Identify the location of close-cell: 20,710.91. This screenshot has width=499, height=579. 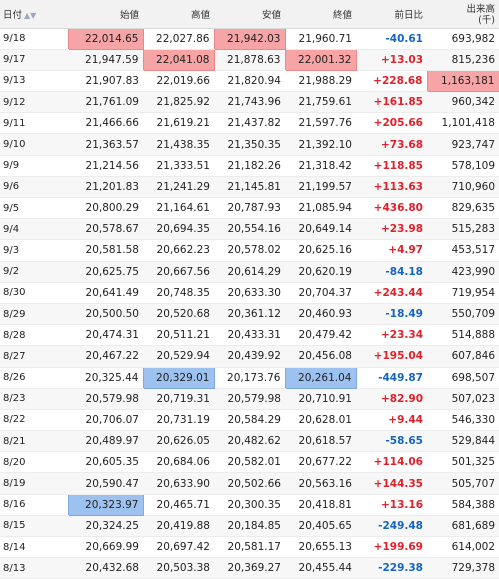
(320, 399).